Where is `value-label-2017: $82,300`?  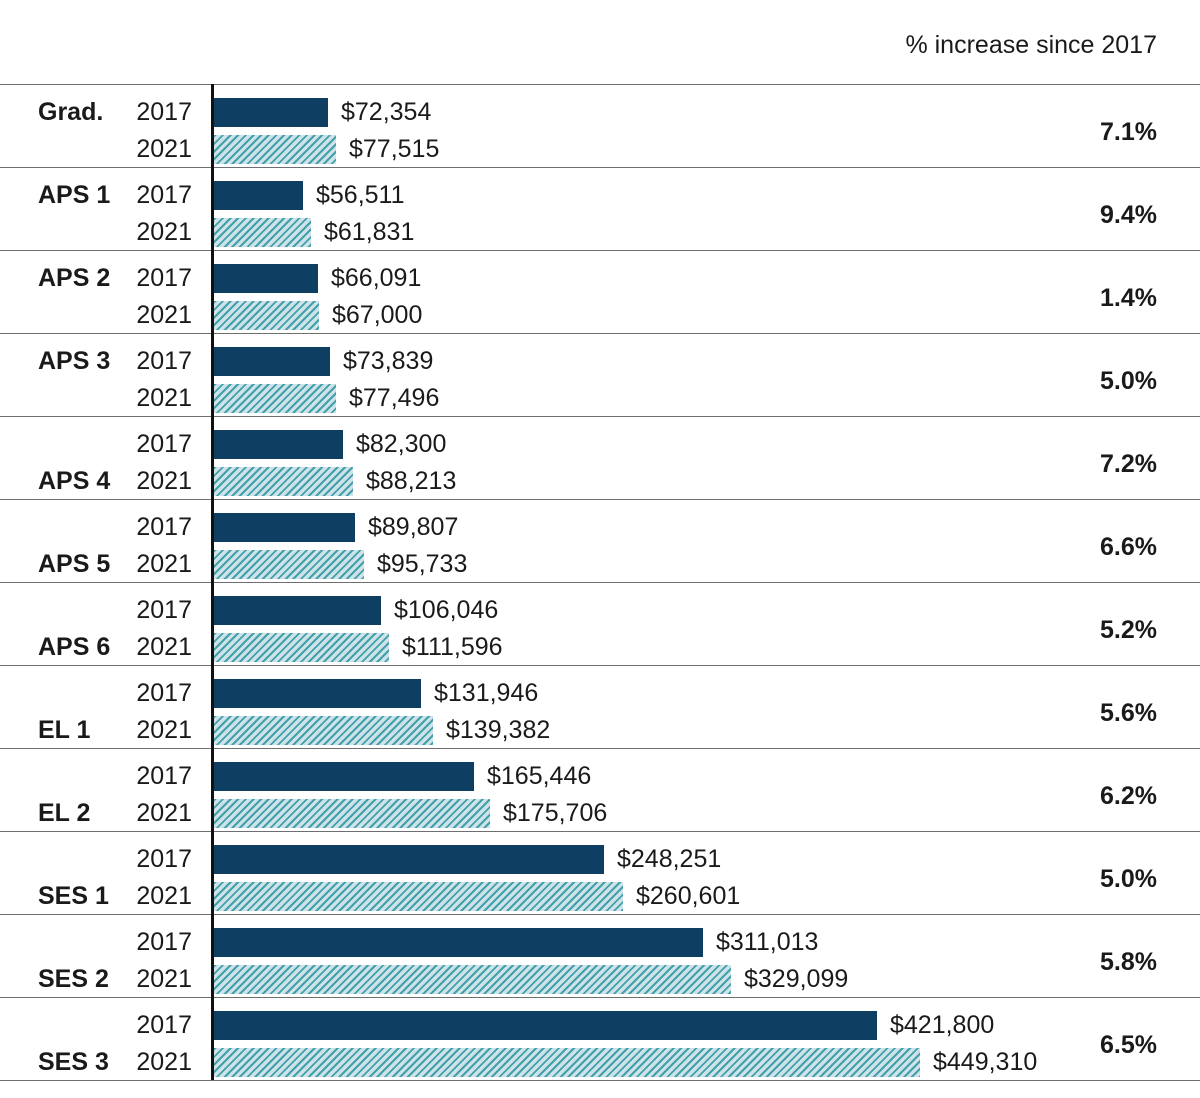 value-label-2017: $82,300 is located at coordinates (401, 444).